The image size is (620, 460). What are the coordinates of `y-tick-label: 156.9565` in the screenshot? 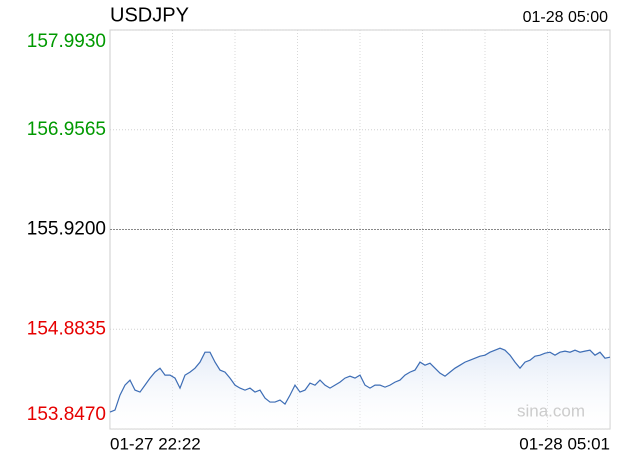 It's located at (66, 129).